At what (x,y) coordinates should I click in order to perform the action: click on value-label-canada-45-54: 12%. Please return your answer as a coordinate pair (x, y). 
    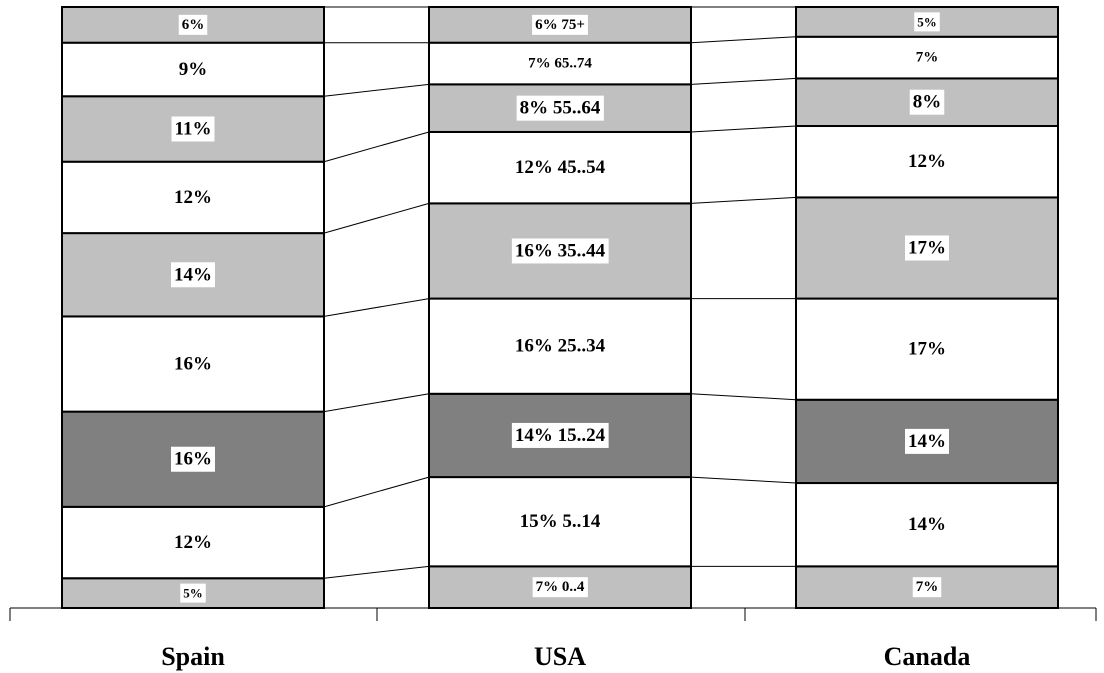
    Looking at the image, I should click on (927, 161).